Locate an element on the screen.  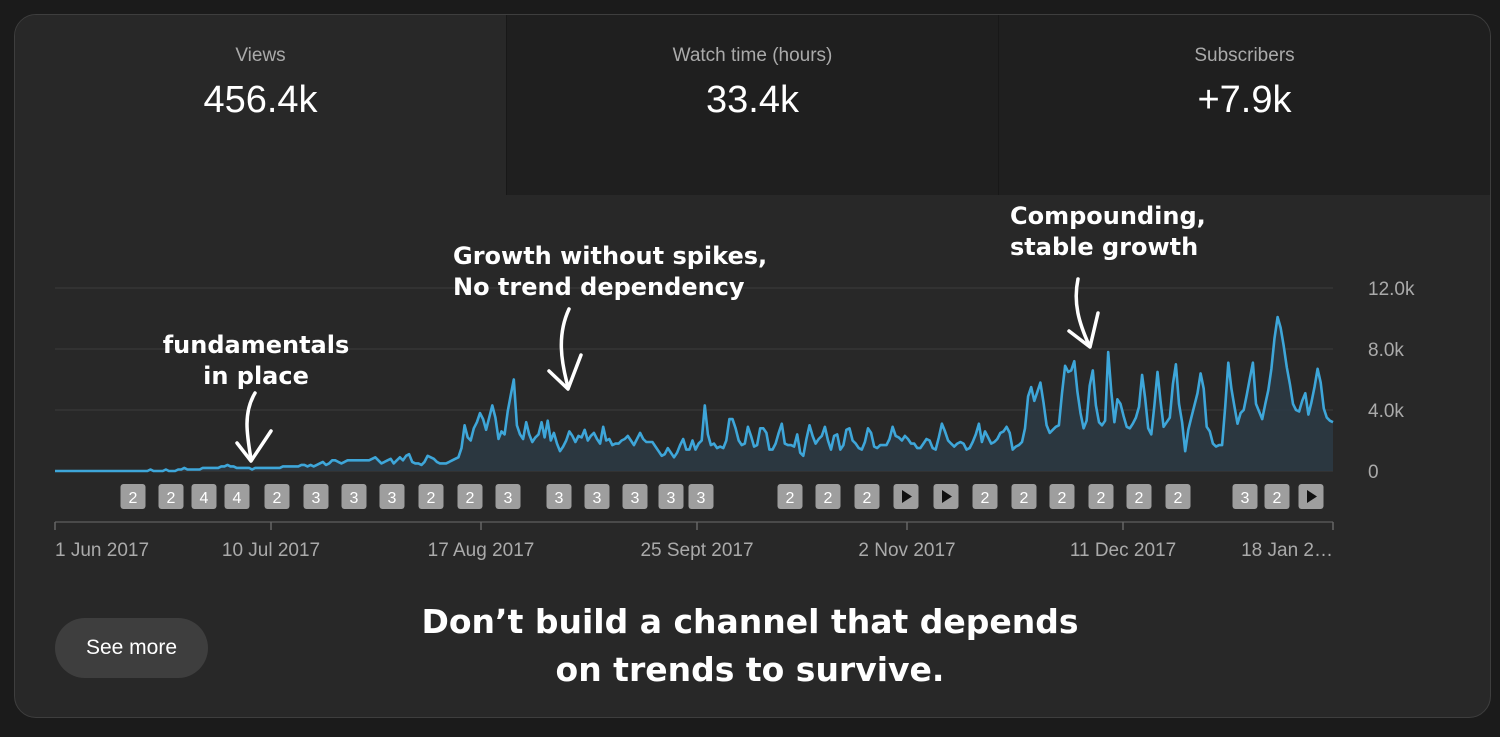
see-more-button: See more is located at coordinates (131, 648).